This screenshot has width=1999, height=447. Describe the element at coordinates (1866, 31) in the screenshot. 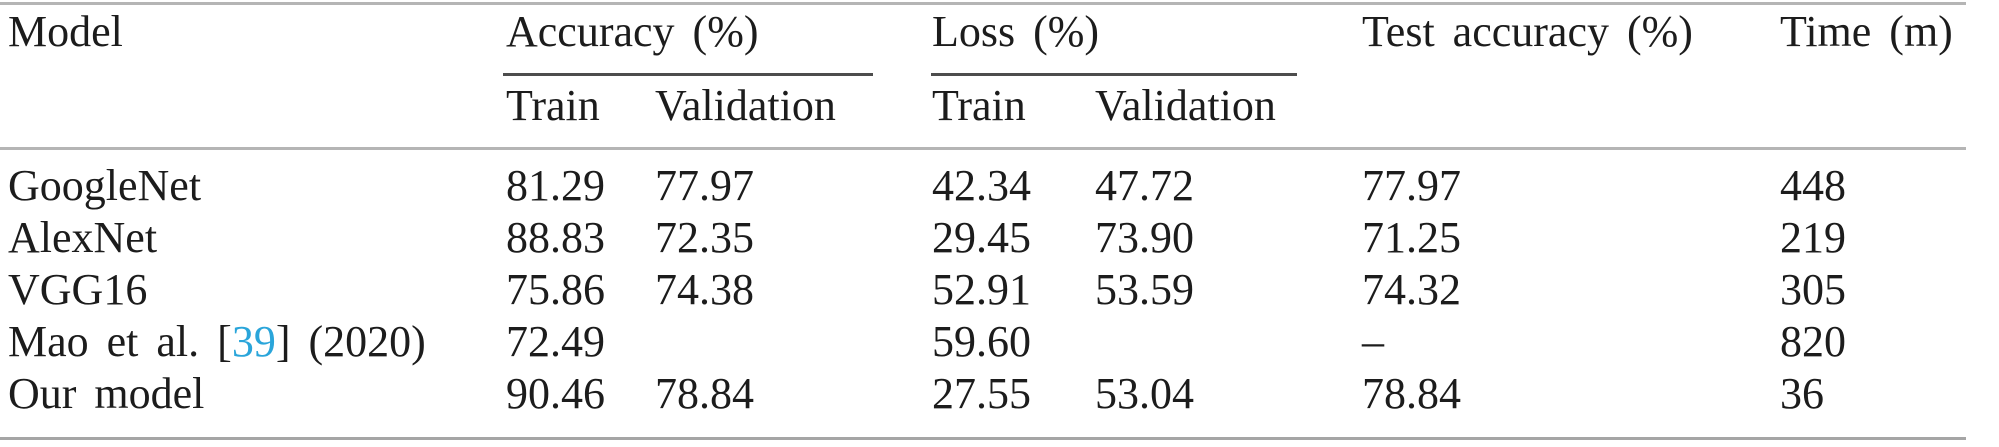

I see `header-time: Time (m)` at that location.